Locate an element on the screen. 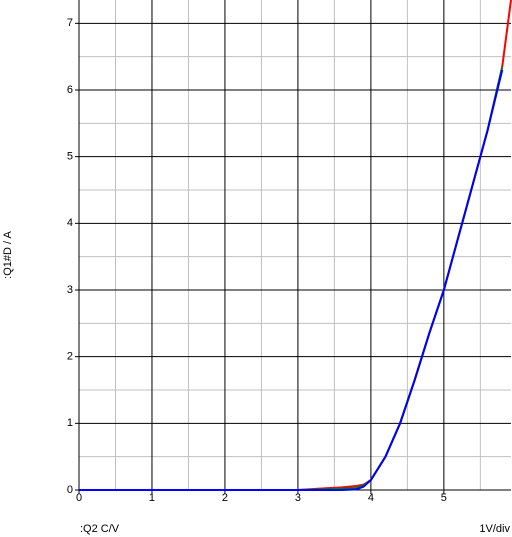  x-tick-label: 3 is located at coordinates (298, 498).